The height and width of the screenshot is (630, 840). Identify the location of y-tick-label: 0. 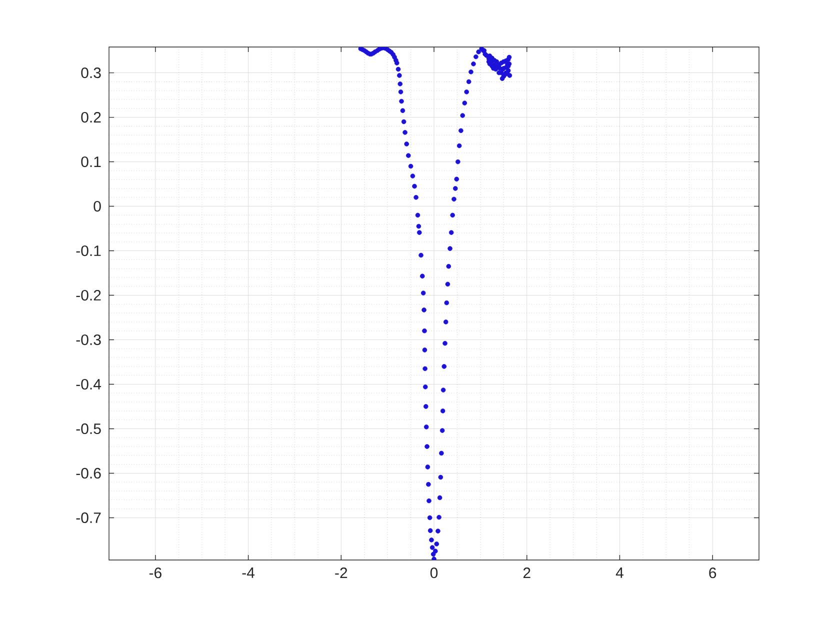
(97, 206).